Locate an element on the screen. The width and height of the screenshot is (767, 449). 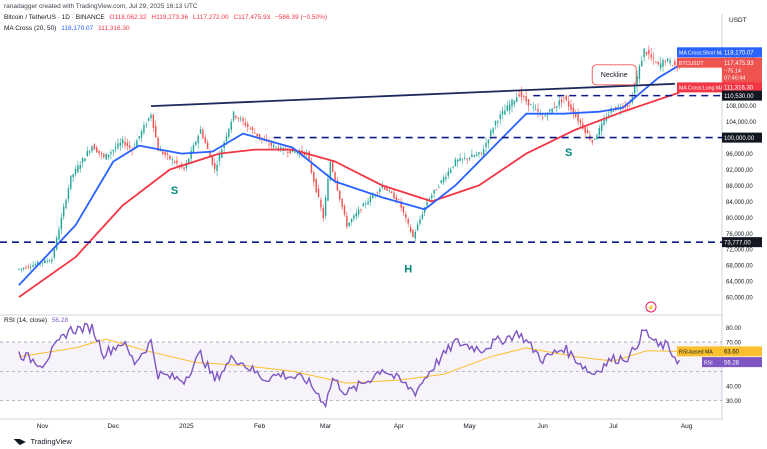
ohlc-low: L117,272.00 is located at coordinates (210, 17).